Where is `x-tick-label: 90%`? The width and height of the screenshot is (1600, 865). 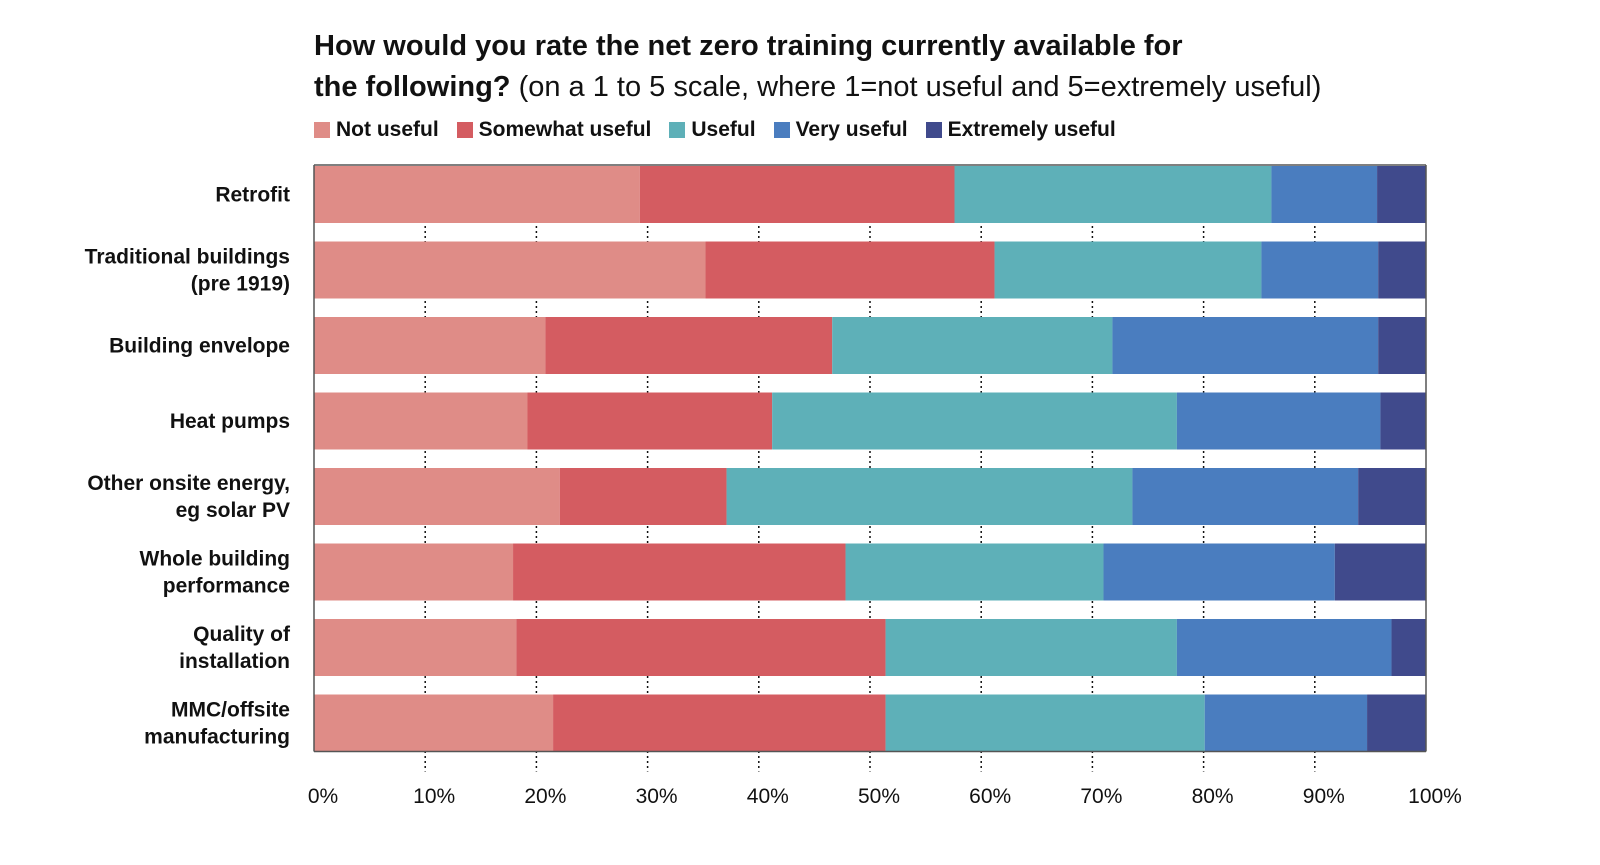 x-tick-label: 90% is located at coordinates (1324, 796).